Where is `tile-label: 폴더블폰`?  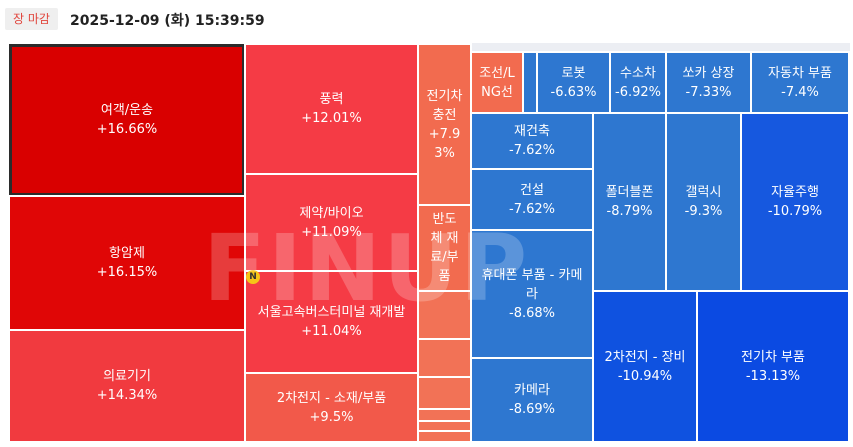 tile-label: 폴더블폰 is located at coordinates (629, 192).